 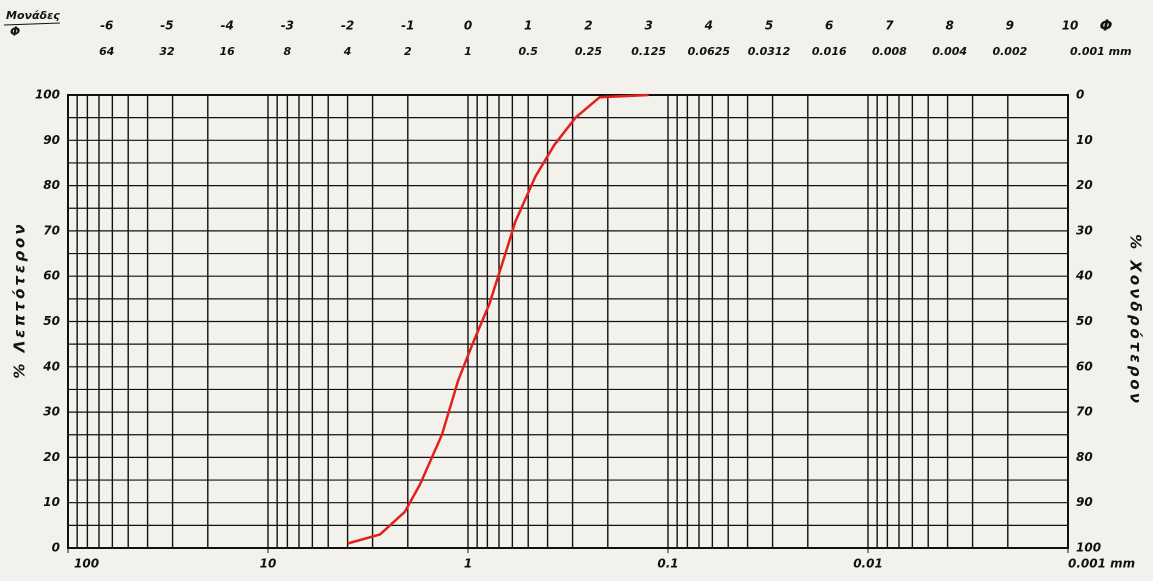 I want to click on top-title: Φ, so click(x=15, y=32).